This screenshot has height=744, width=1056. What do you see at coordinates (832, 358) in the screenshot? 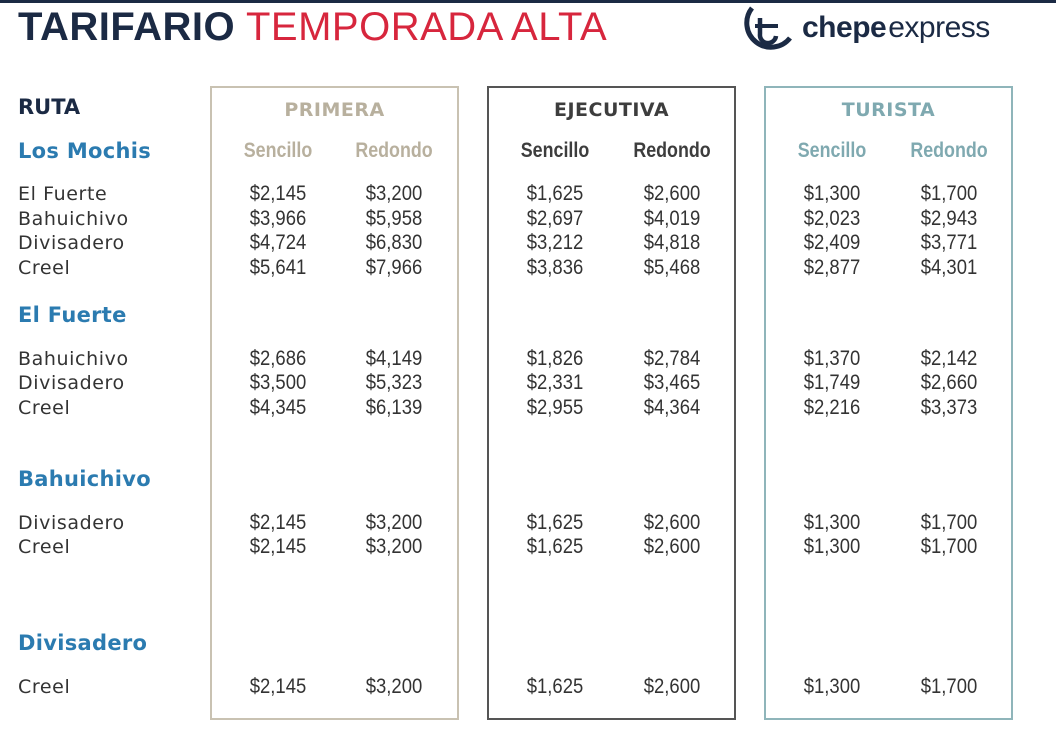
I see `price-cell: $1,370` at bounding box center [832, 358].